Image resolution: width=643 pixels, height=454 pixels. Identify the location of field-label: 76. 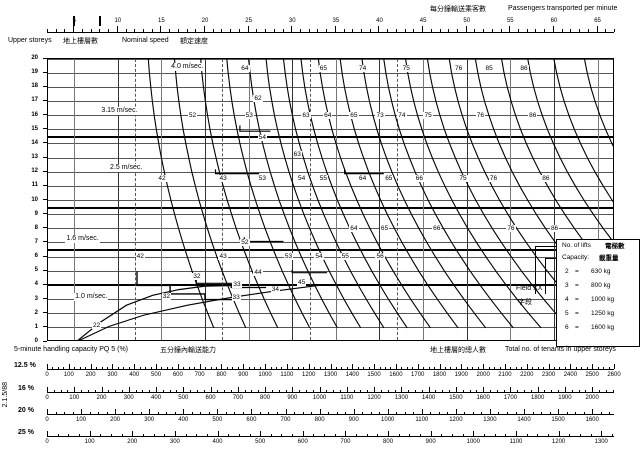
(511, 228).